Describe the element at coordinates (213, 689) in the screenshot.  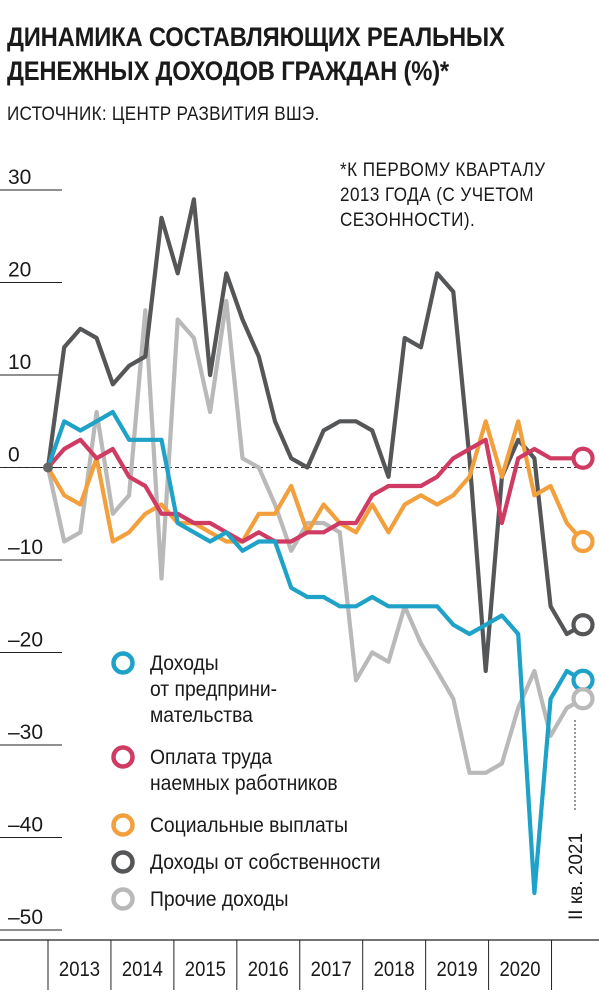
I see `legend-label: от предприни-` at that location.